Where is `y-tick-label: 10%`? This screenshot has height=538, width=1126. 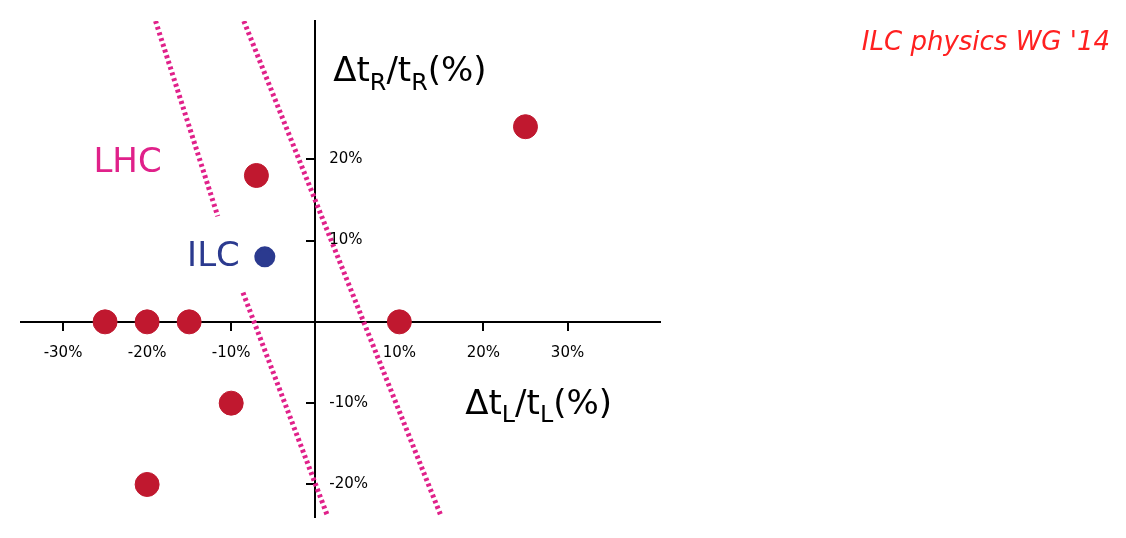
y-tick-label: 10% is located at coordinates (346, 239).